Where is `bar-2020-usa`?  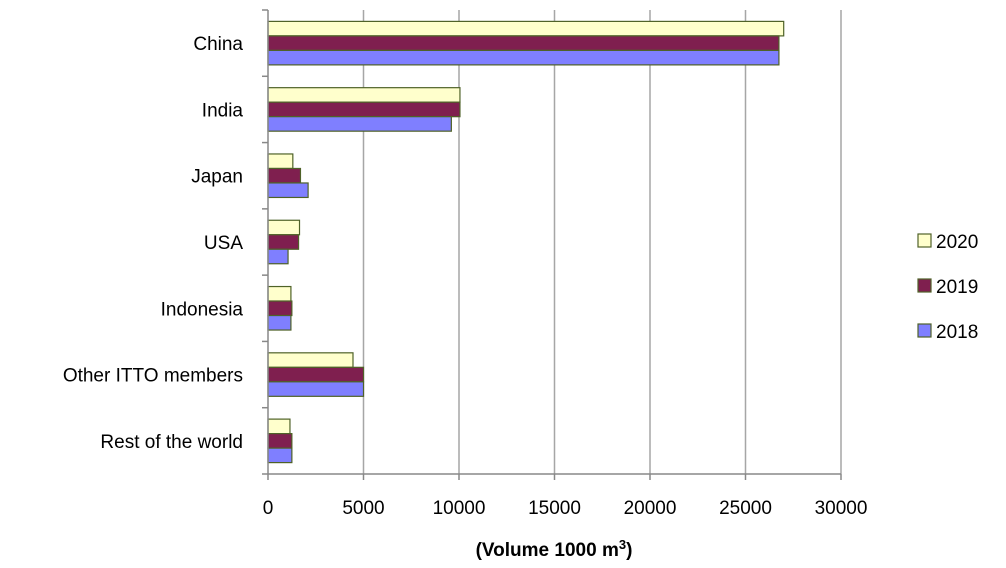
bar-2020-usa is located at coordinates (284, 227).